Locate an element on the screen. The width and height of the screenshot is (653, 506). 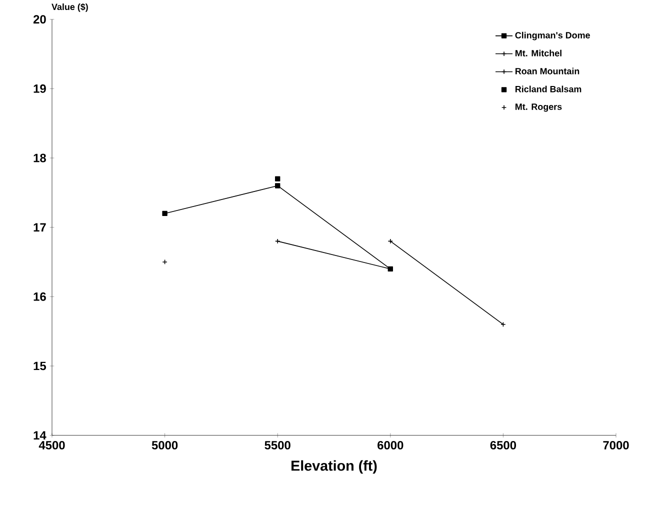
y-tick-label: 16 is located at coordinates (40, 296).